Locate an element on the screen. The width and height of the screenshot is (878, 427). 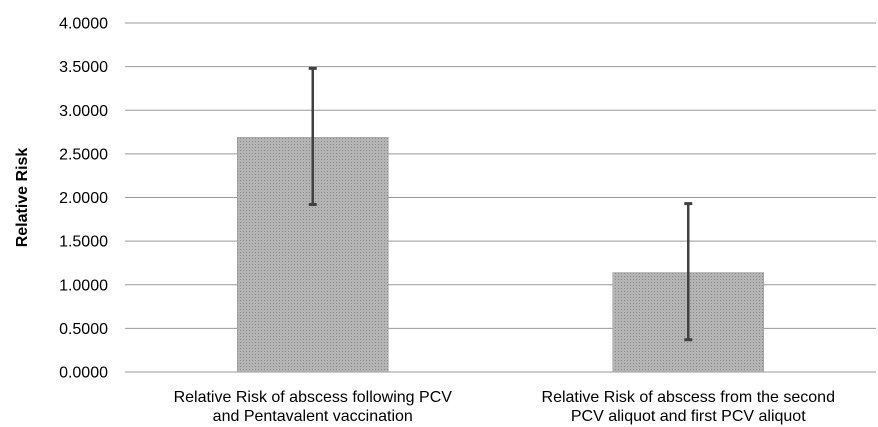
y-tick-label: 2.5000 is located at coordinates (83, 154).